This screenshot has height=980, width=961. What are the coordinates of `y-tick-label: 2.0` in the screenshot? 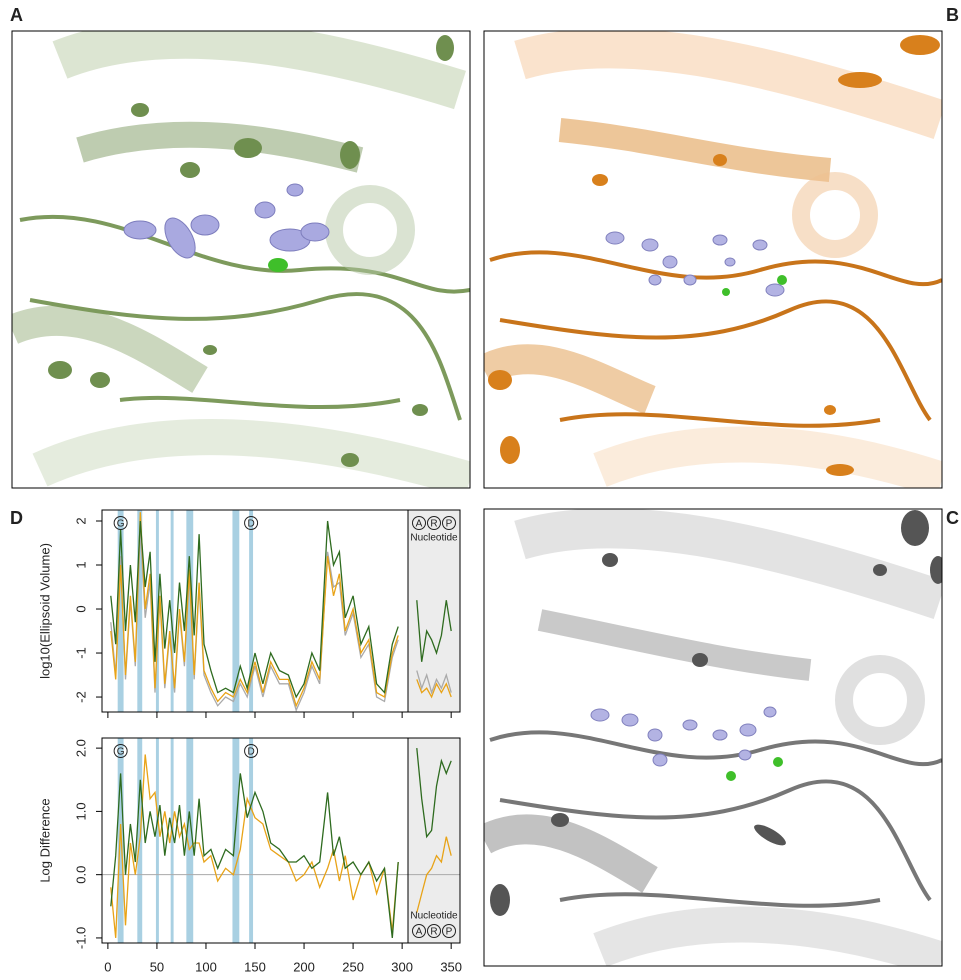 It's located at (80, 748).